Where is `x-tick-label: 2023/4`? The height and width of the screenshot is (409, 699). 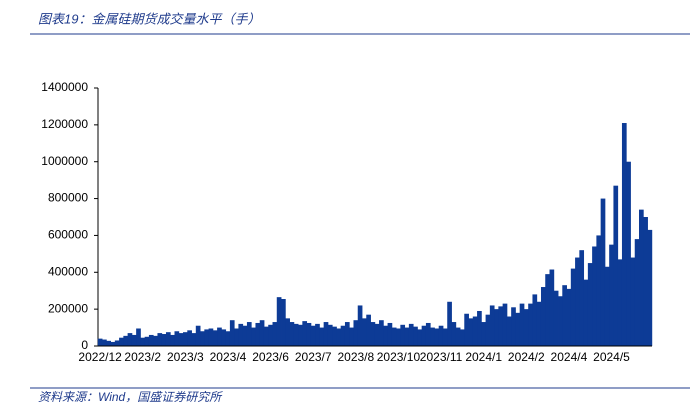
x-tick-label: 2023/4 is located at coordinates (228, 357).